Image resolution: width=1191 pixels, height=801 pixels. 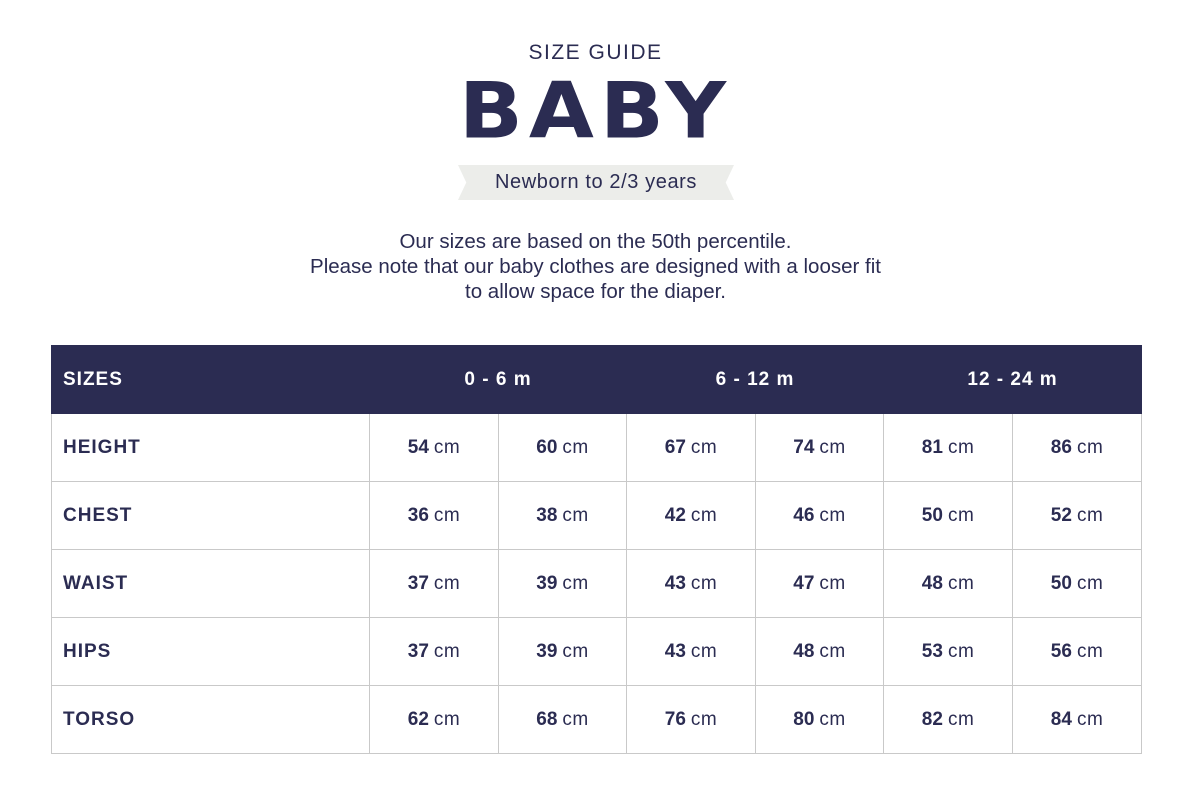 What do you see at coordinates (804, 447) in the screenshot?
I see `measurement-value: 74` at bounding box center [804, 447].